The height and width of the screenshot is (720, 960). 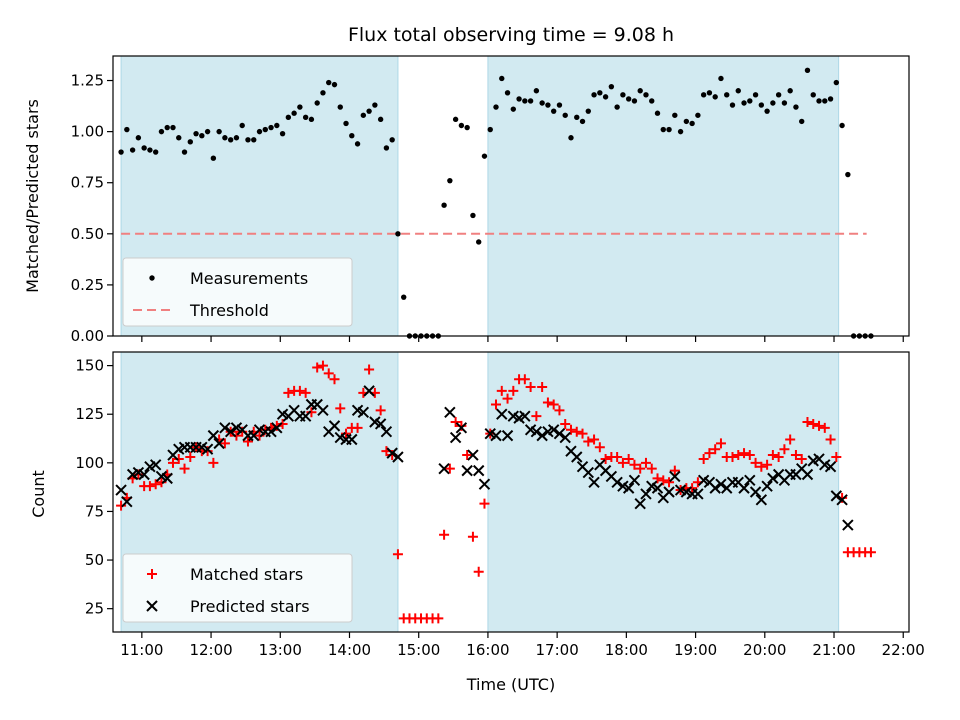 What do you see at coordinates (89, 463) in the screenshot?
I see `y-tick-label: 100` at bounding box center [89, 463].